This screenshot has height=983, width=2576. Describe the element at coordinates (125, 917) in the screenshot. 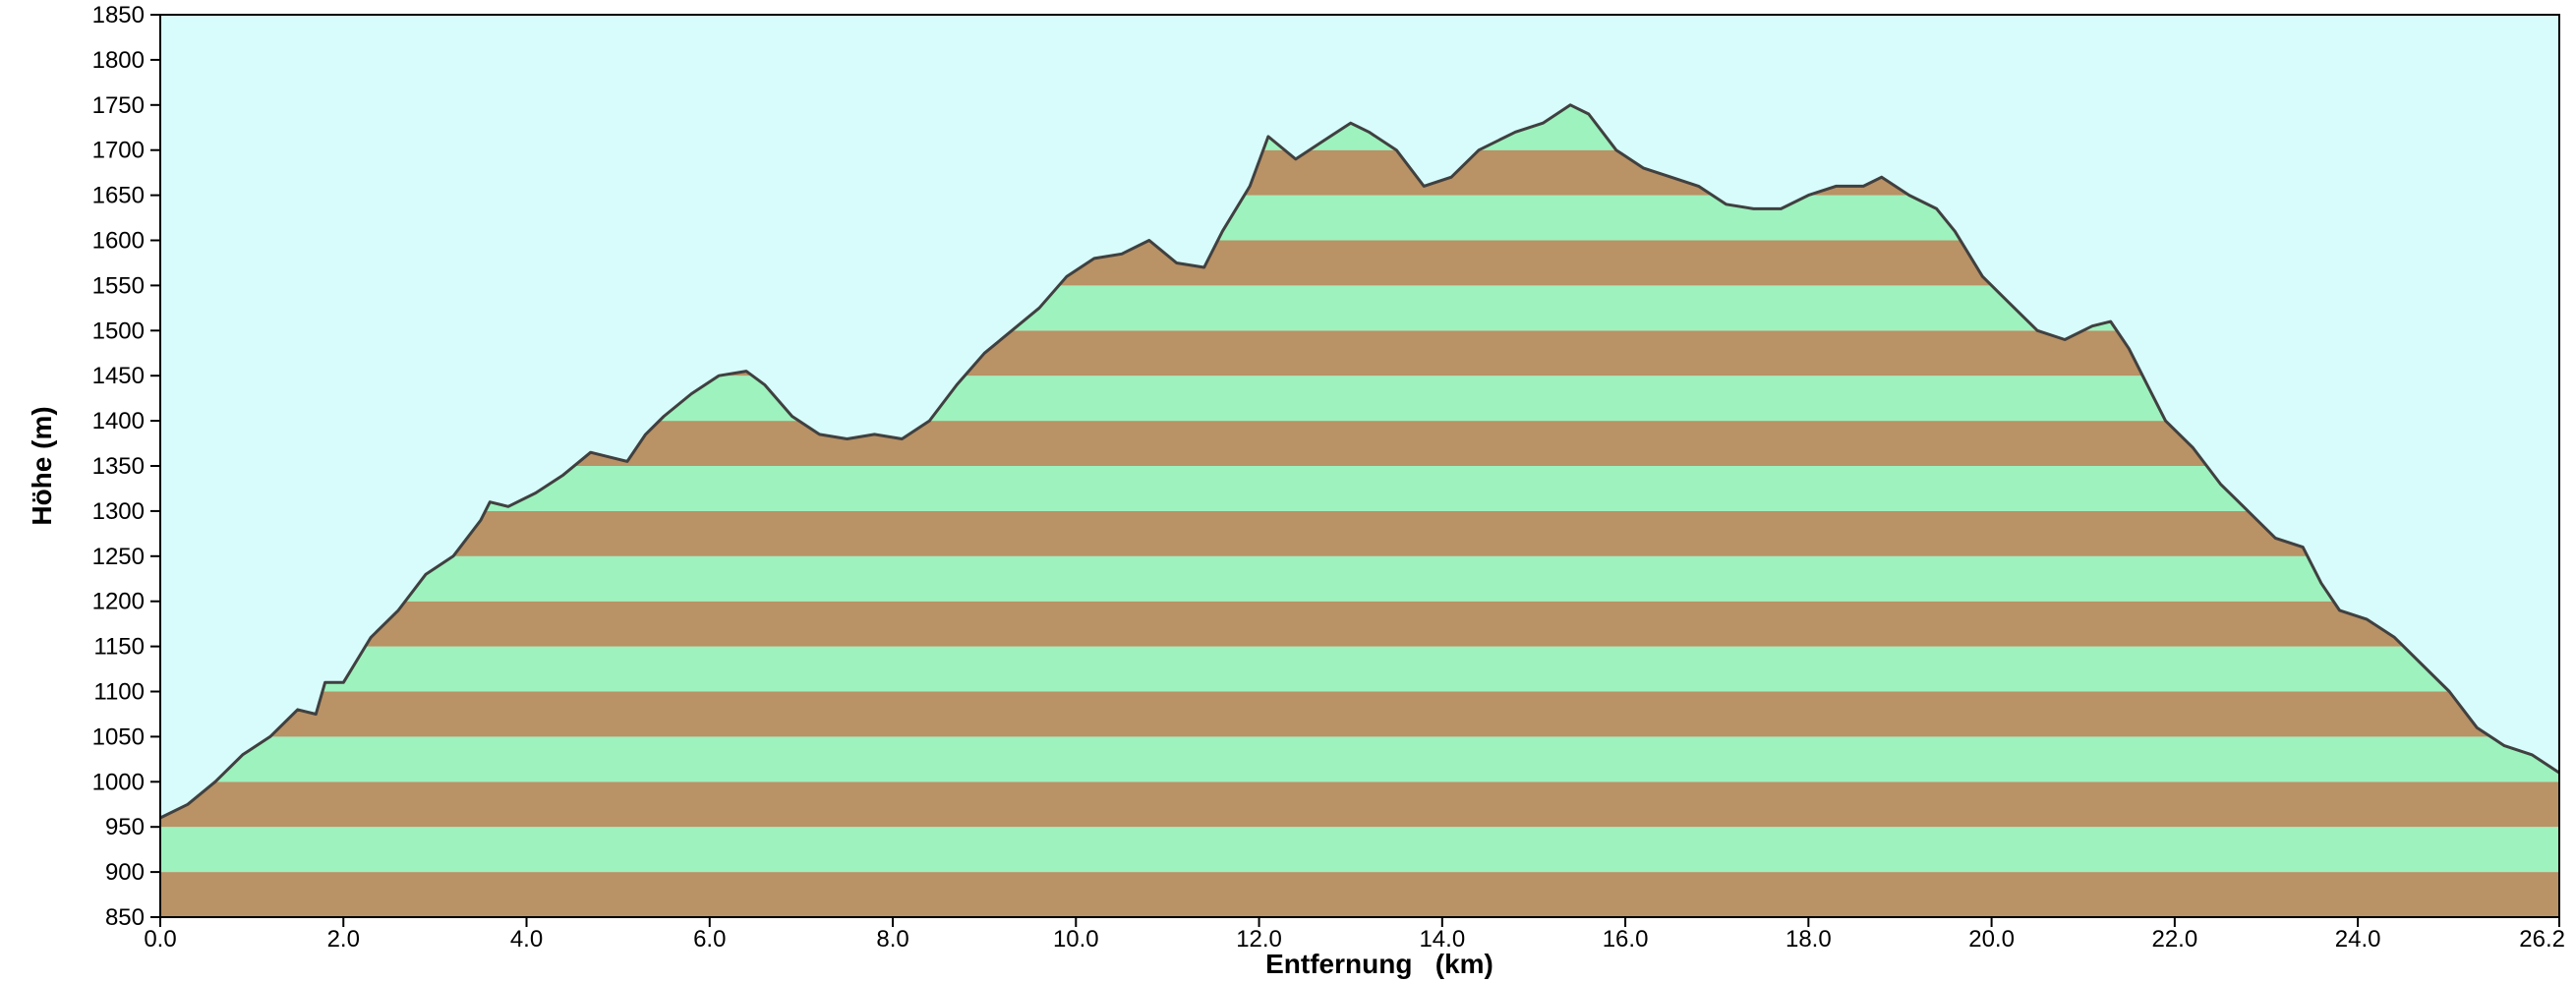

I see `y-tick-label: 850` at that location.